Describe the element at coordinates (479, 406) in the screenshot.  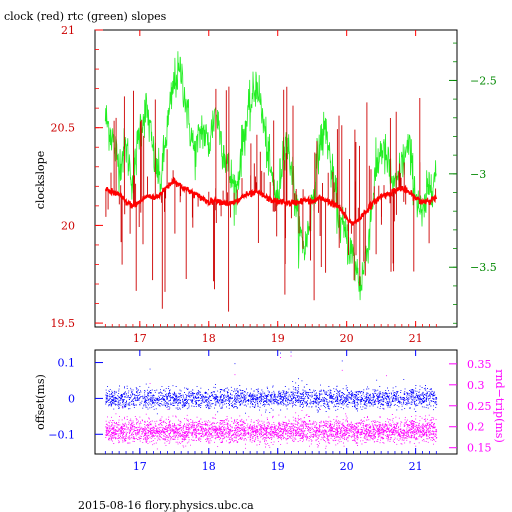
I see `bottom-right-ytick-label: 0.25` at that location.